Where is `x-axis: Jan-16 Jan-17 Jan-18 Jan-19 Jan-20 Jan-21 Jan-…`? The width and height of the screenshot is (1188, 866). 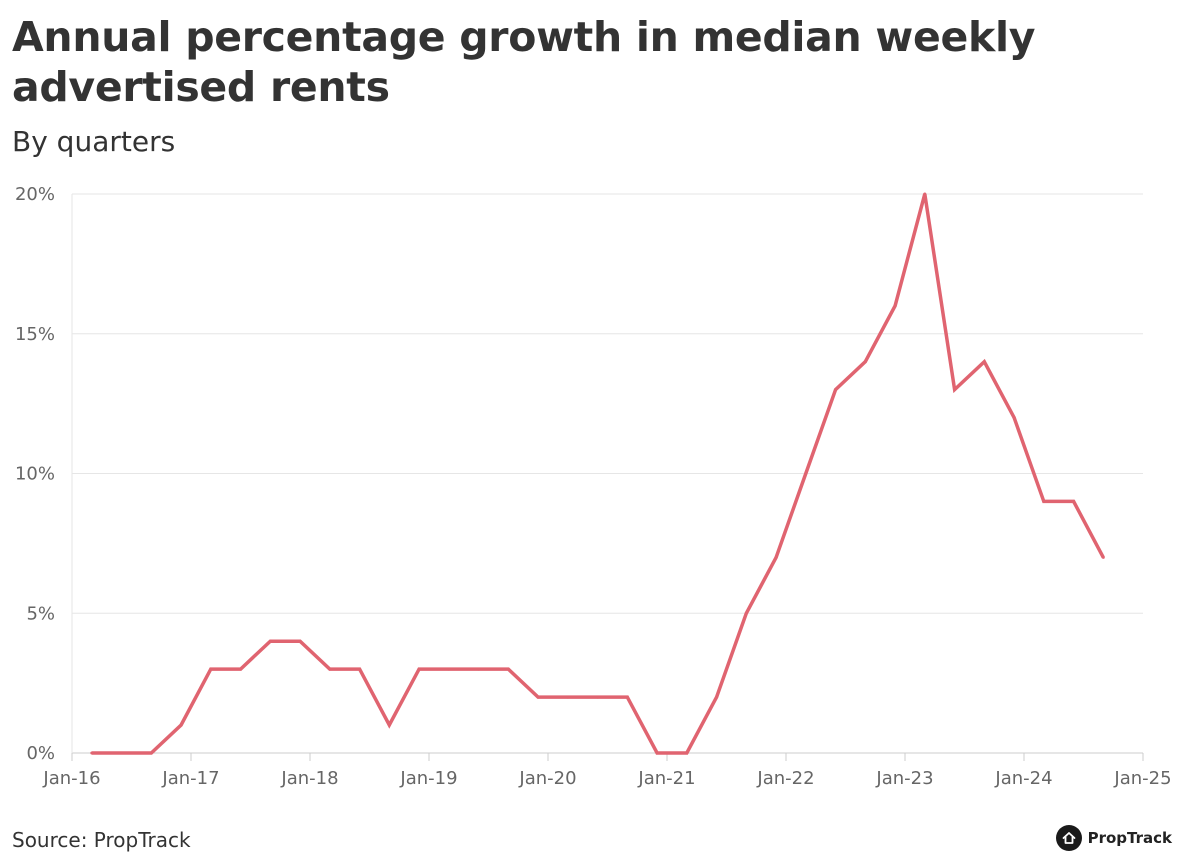 x-axis: Jan-16 Jan-17 Jan-18 Jan-19 Jan-20 Jan-21 Jan-… is located at coordinates (607, 771).